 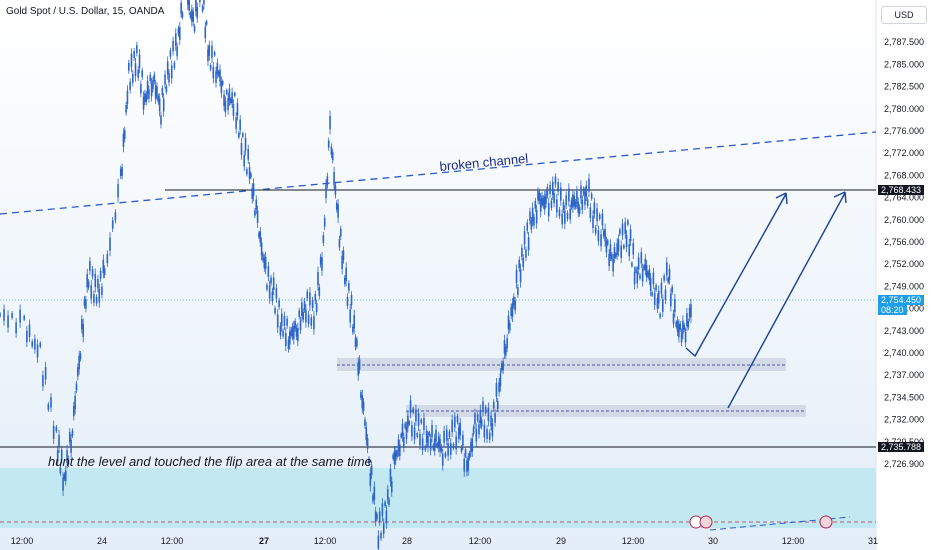 What do you see at coordinates (633, 541) in the screenshot?
I see `x-tick-label: 12:00` at bounding box center [633, 541].